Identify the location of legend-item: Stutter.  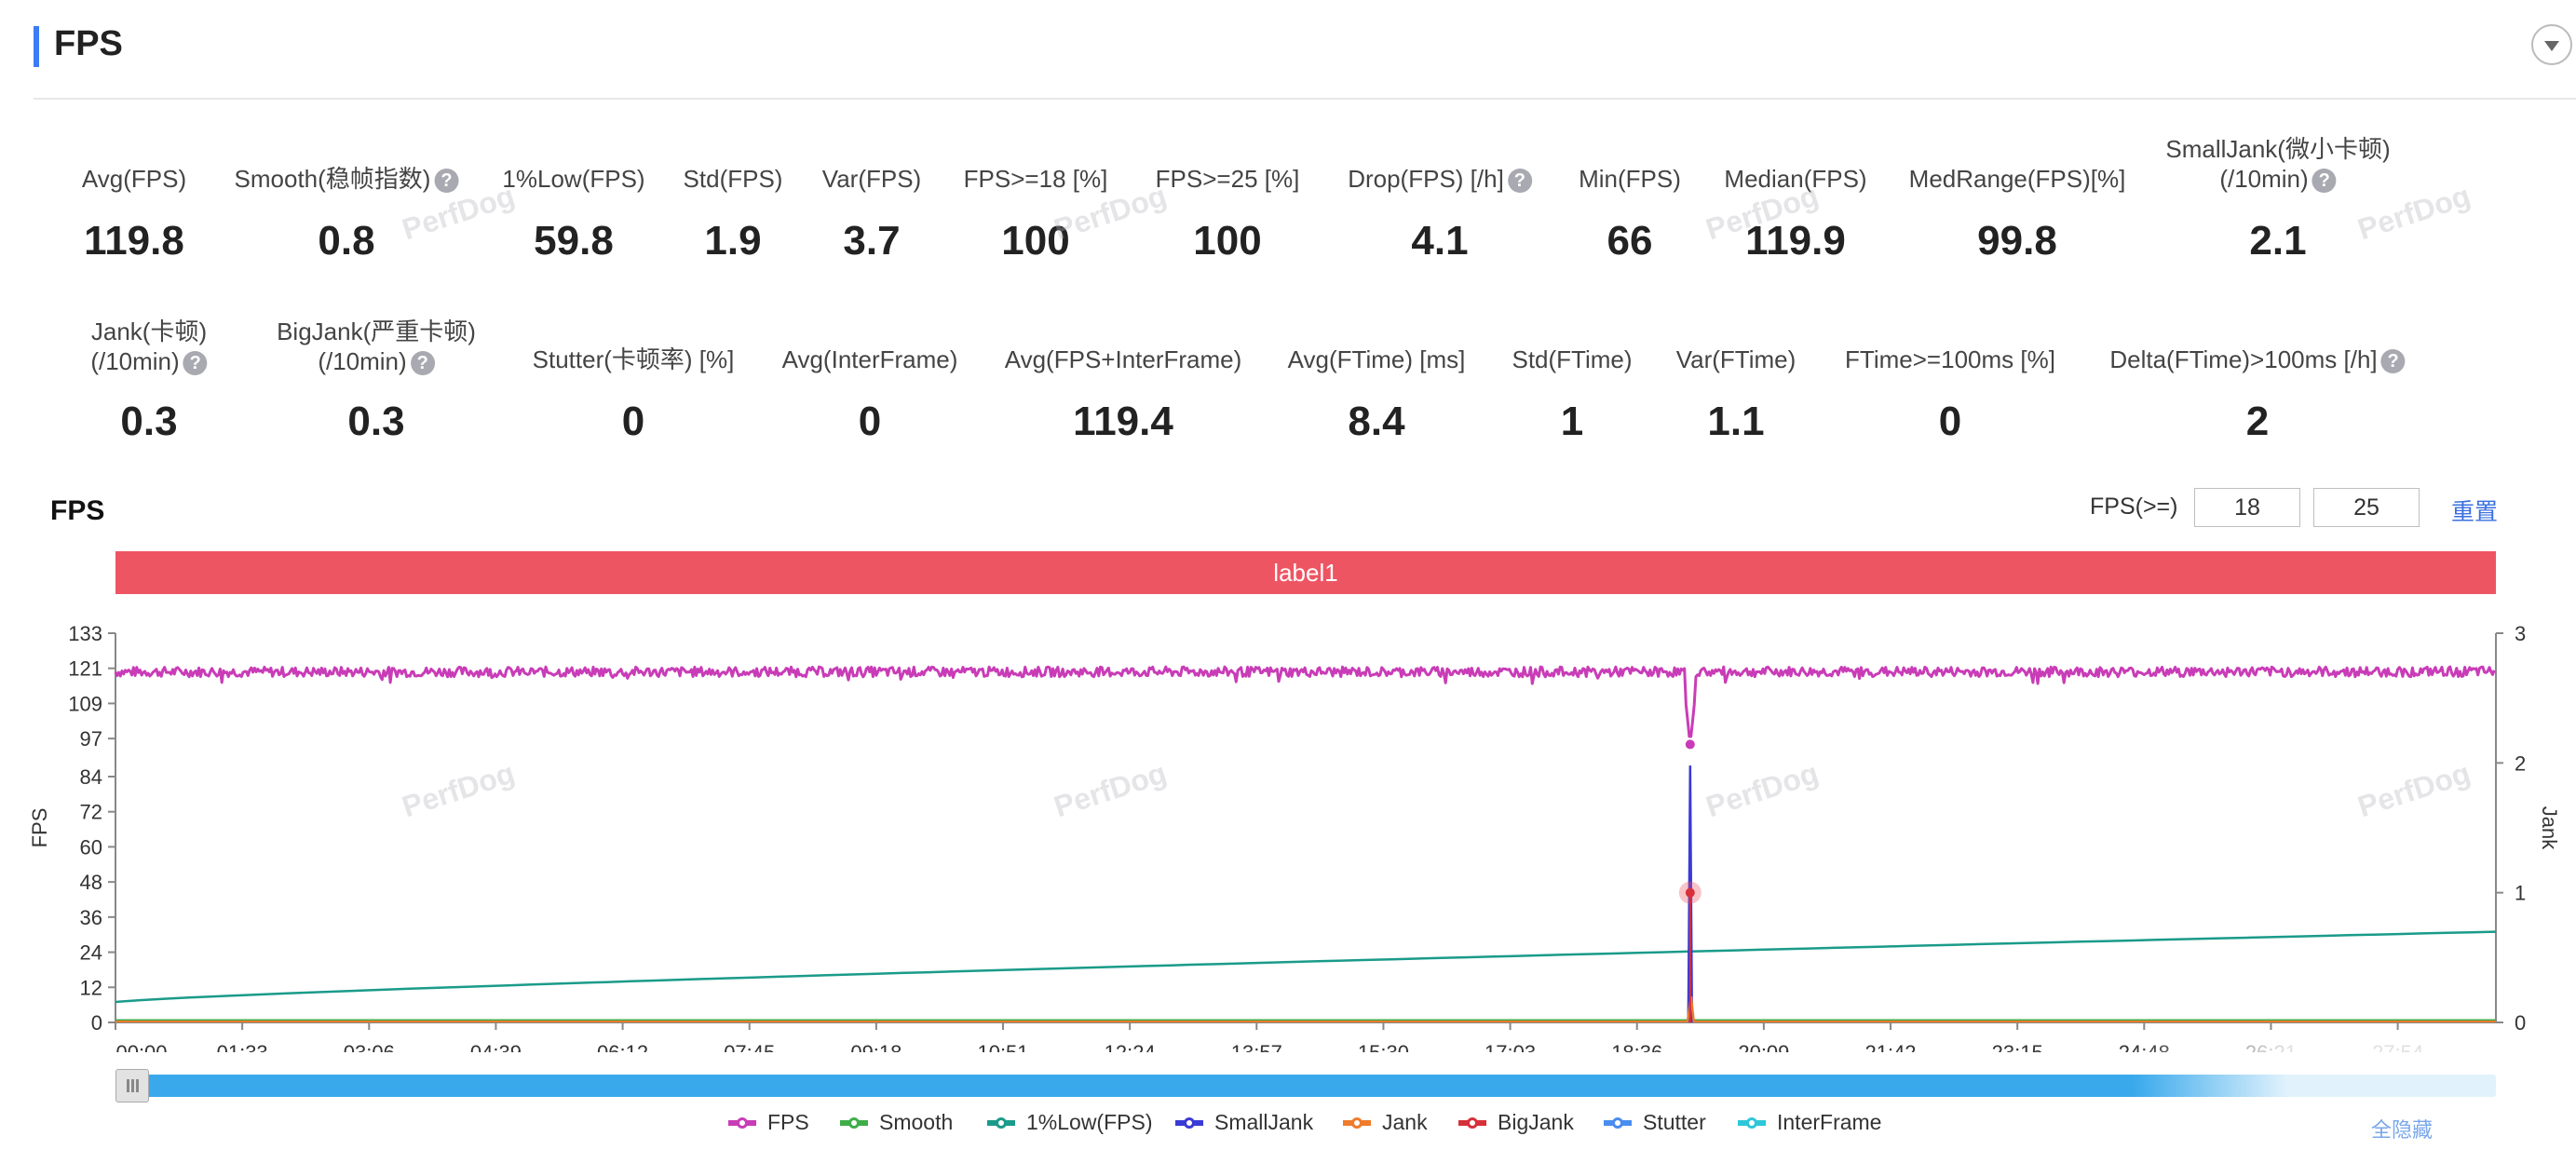
(1655, 1122).